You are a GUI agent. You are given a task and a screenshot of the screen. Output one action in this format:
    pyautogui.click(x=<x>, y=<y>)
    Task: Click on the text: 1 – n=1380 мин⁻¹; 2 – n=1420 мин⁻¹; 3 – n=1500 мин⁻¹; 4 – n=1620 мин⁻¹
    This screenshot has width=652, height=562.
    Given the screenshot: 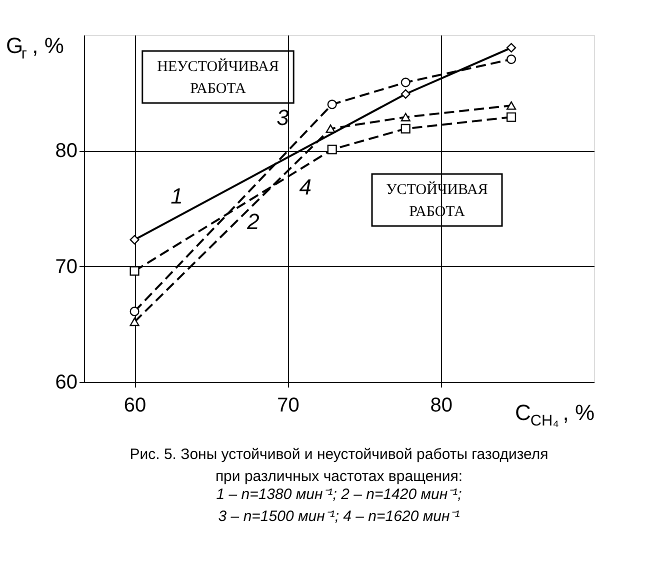 What is the action you would take?
    pyautogui.click(x=339, y=505)
    